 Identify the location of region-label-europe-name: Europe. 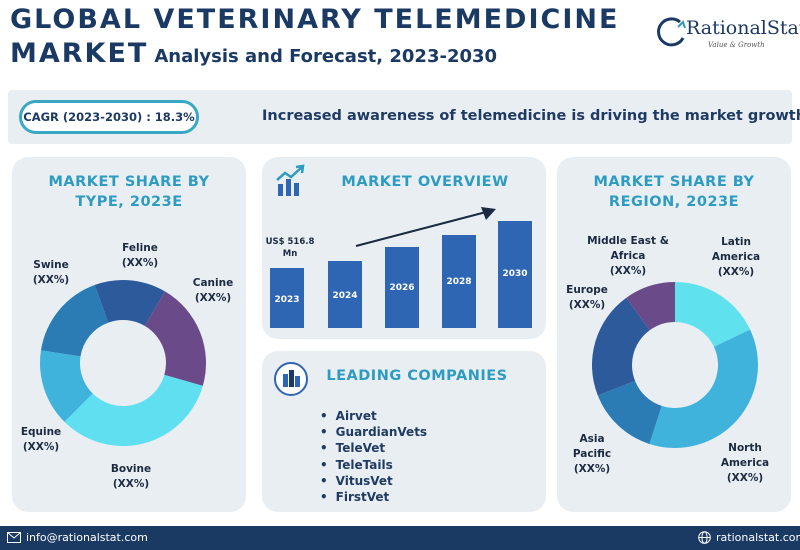
(587, 290).